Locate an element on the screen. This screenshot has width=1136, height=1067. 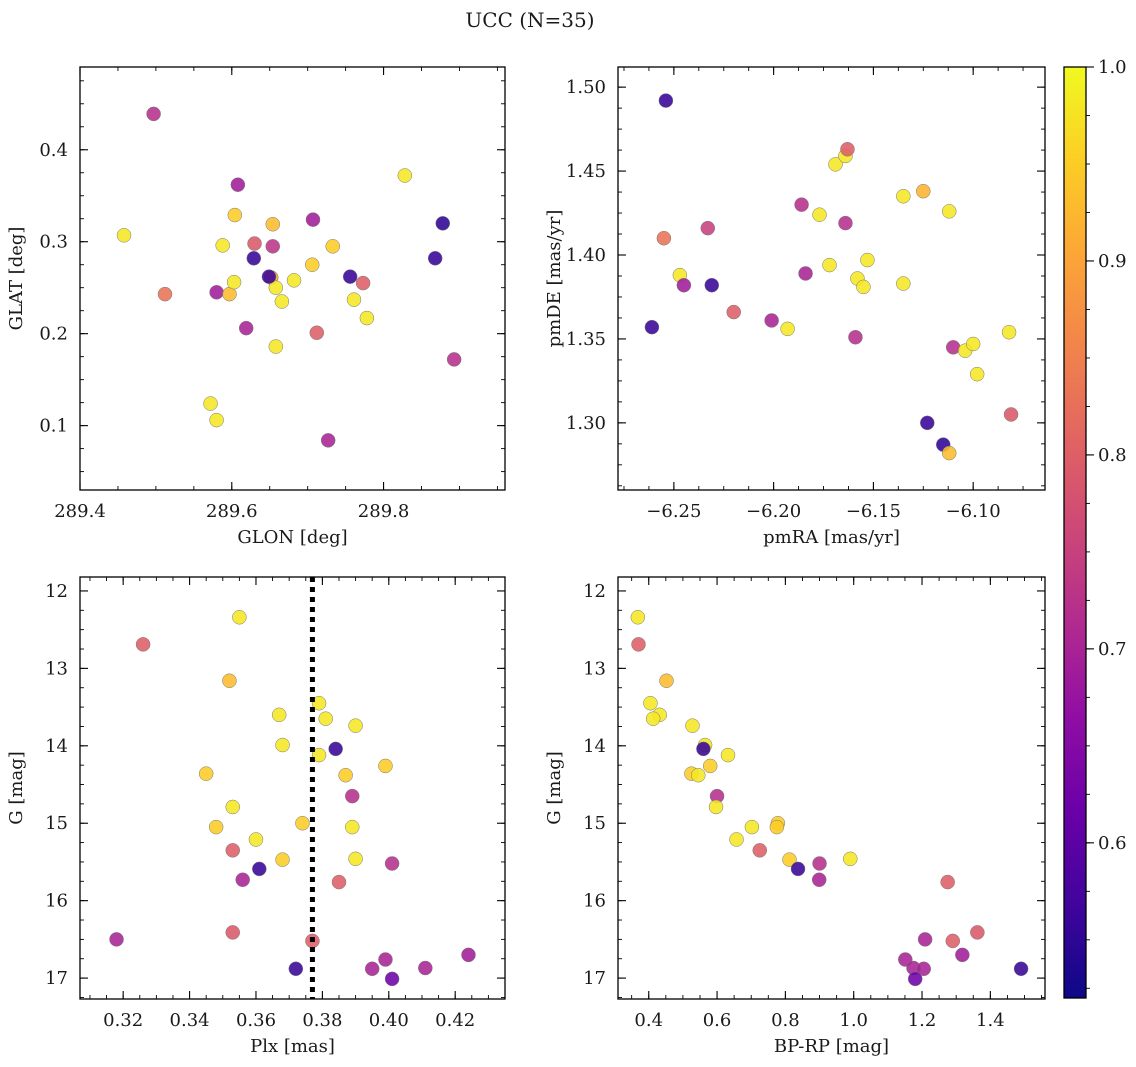
x-tick-label: 0.8 is located at coordinates (785, 1020).